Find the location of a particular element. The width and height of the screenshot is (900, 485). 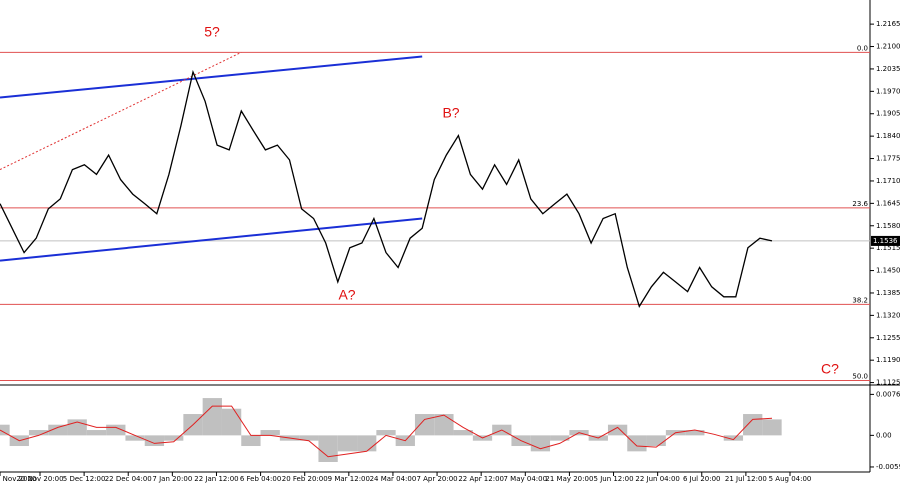

osc-y-tick-label: 0.00769 is located at coordinates (888, 394).